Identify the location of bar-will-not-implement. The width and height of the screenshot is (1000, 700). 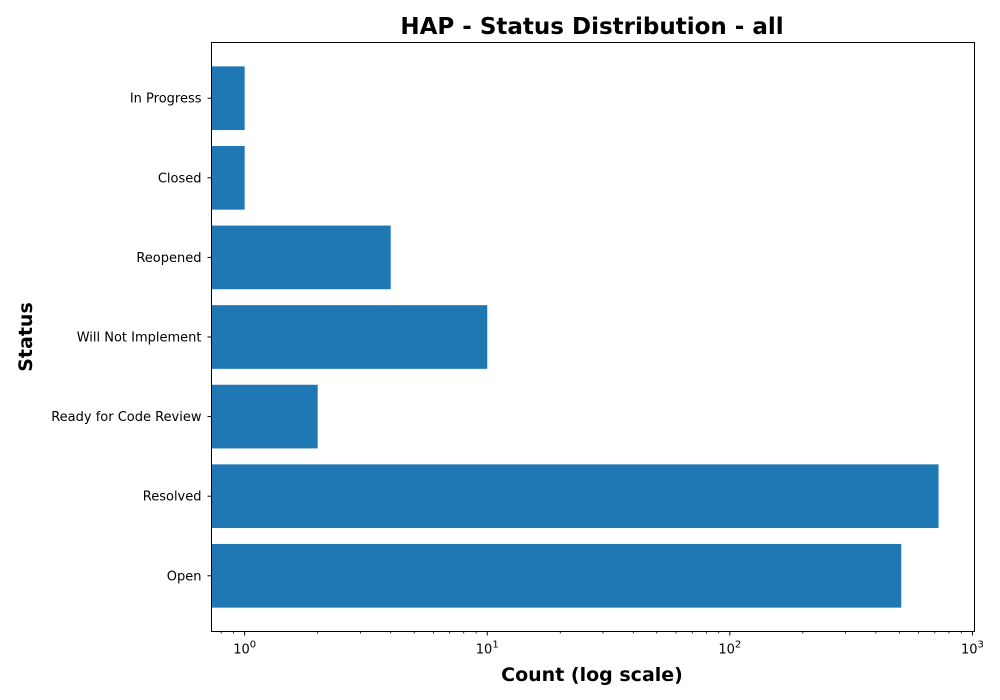
(349, 337).